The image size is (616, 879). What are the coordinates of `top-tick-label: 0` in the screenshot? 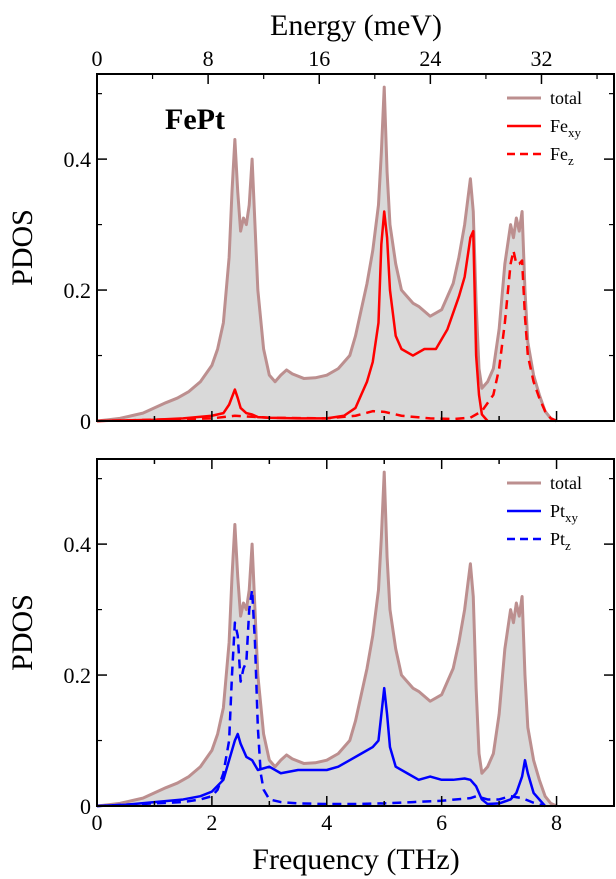 It's located at (97, 58).